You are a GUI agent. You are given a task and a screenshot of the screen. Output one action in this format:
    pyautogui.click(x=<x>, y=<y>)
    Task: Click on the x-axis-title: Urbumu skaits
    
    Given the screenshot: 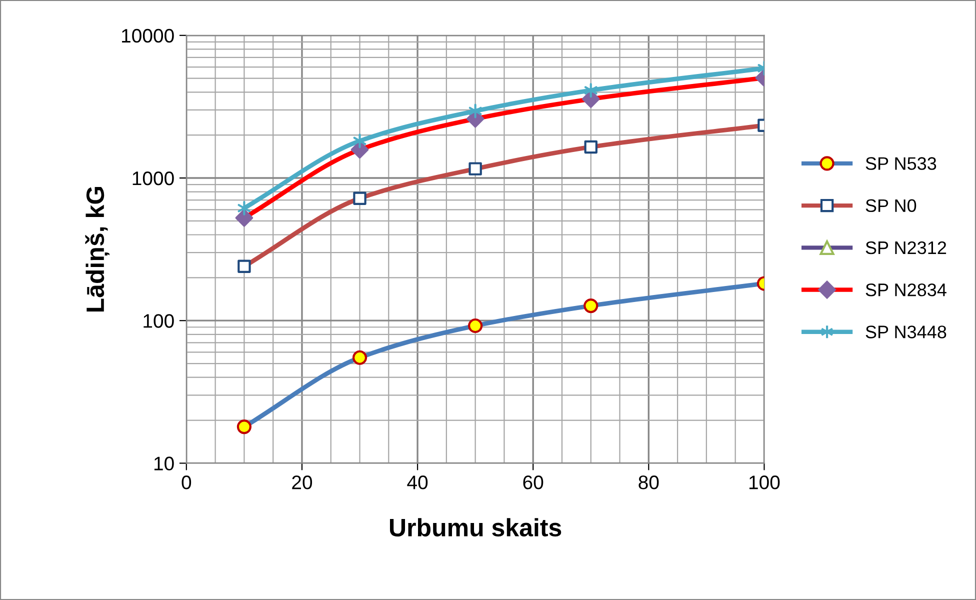 What is the action you would take?
    pyautogui.click(x=476, y=527)
    